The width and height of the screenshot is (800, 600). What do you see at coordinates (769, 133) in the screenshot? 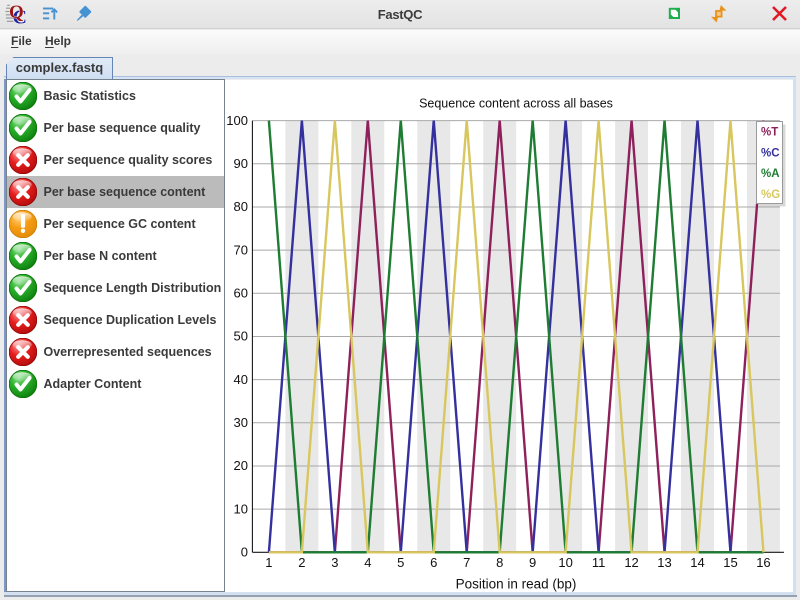
I see `svg-text: %T` at bounding box center [769, 133].